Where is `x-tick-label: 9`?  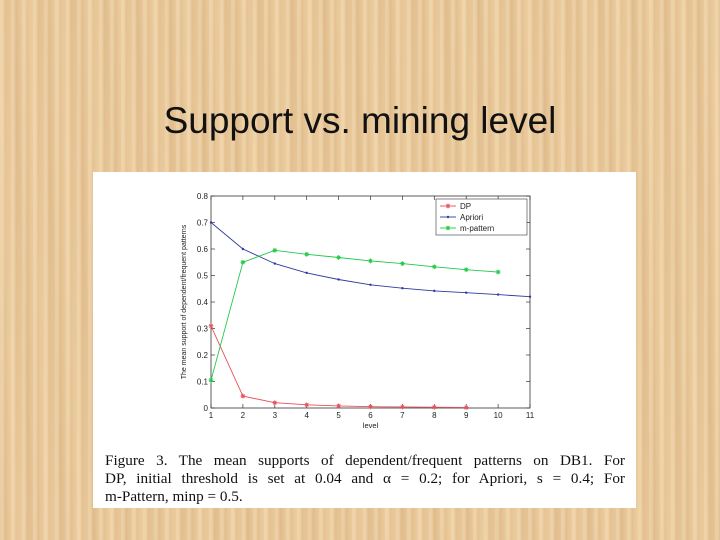
x-tick-label: 9 is located at coordinates (466, 415).